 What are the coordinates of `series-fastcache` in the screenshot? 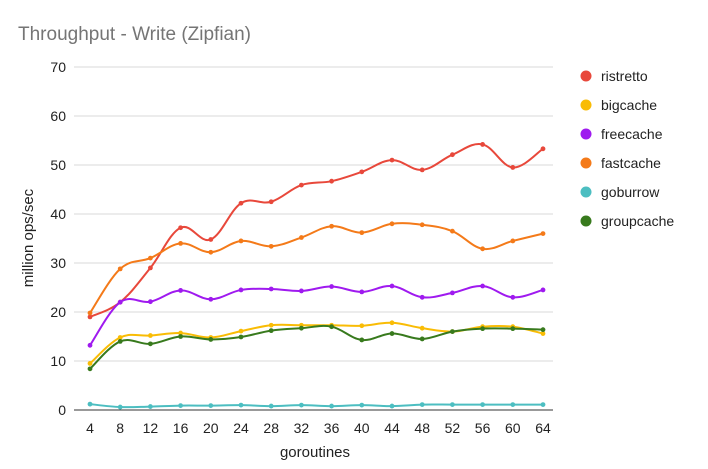 It's located at (316, 268).